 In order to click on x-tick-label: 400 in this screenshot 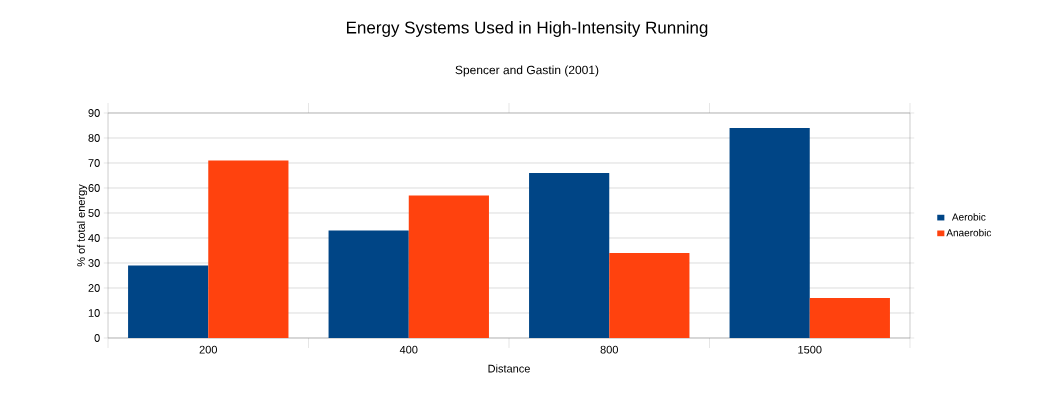, I will do `click(408, 349)`.